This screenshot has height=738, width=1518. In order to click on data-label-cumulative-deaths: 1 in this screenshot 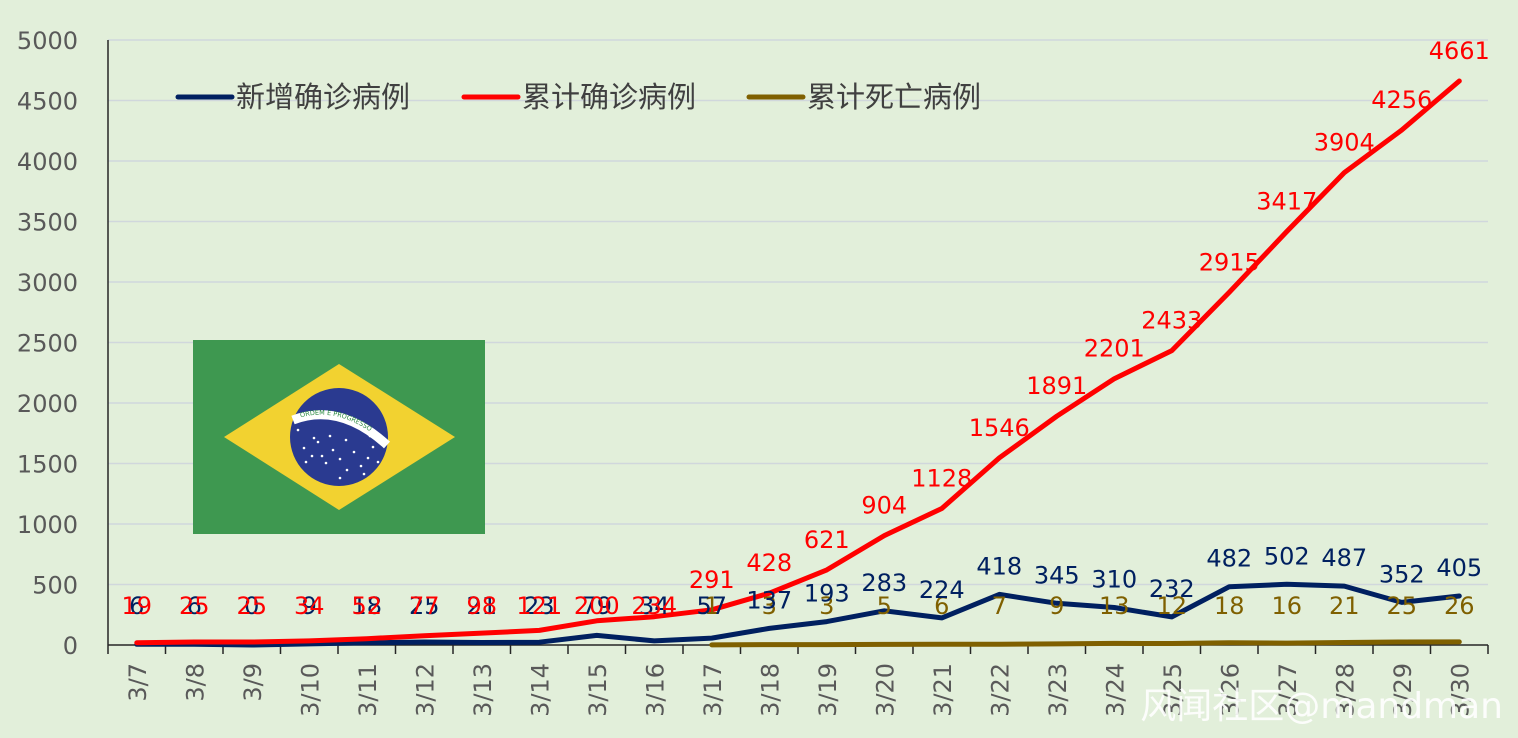, I will do `click(711, 606)`.